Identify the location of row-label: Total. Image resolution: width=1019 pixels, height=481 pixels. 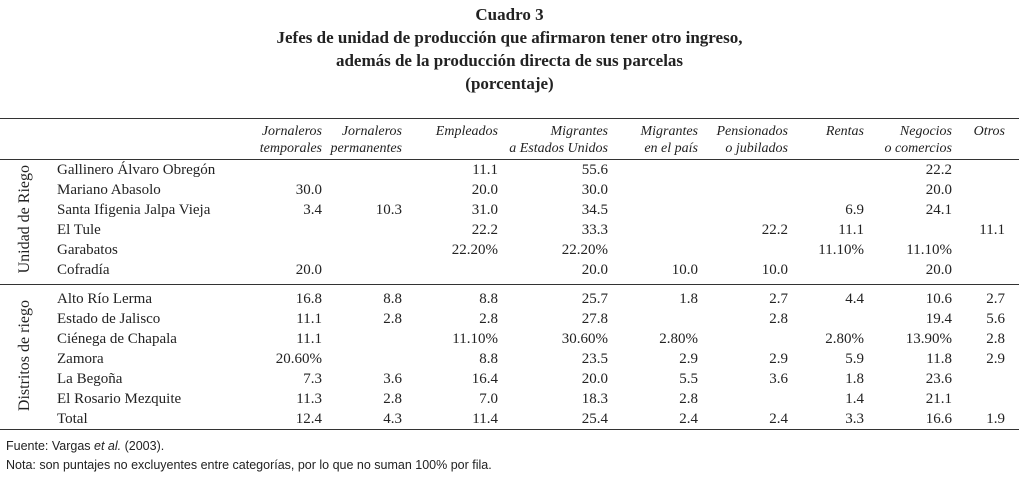
(72, 419).